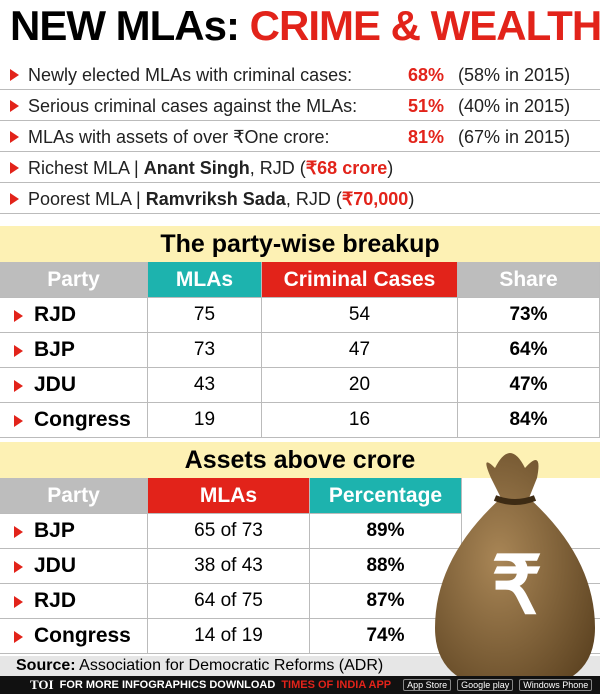  I want to click on table-cell: 73%, so click(529, 315).